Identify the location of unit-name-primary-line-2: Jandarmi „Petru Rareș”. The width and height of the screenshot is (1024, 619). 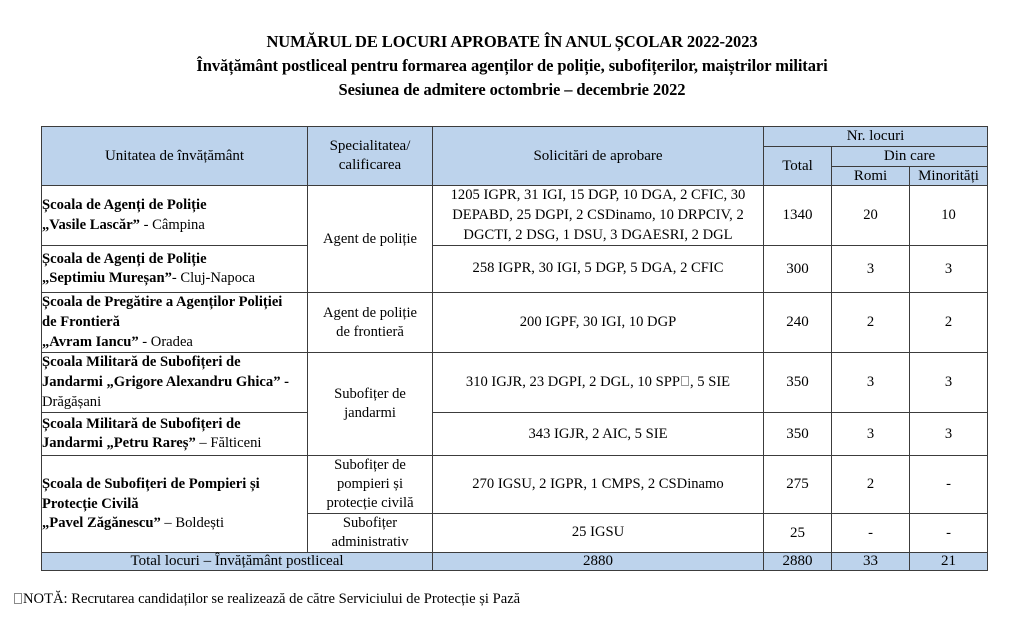
(119, 443).